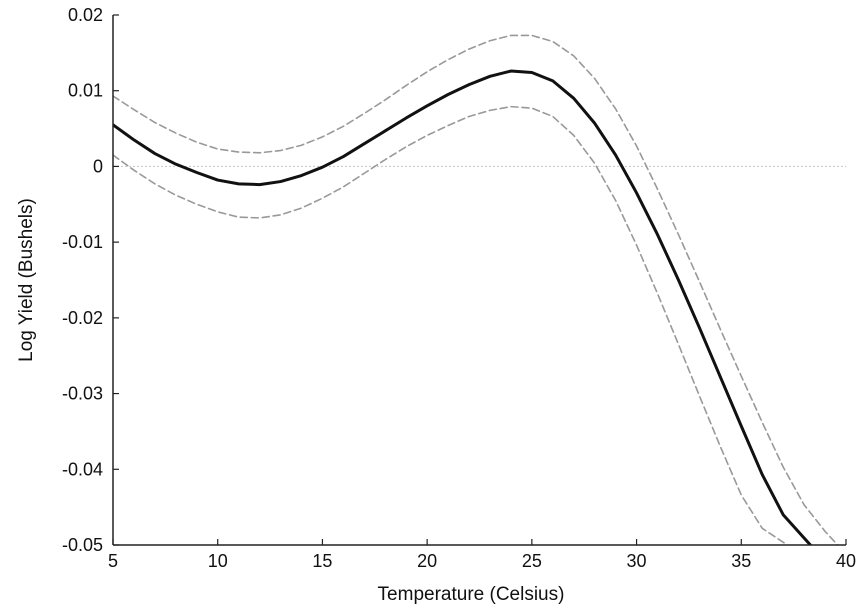 This screenshot has width=862, height=609. What do you see at coordinates (532, 561) in the screenshot?
I see `x-tick-label: 25` at bounding box center [532, 561].